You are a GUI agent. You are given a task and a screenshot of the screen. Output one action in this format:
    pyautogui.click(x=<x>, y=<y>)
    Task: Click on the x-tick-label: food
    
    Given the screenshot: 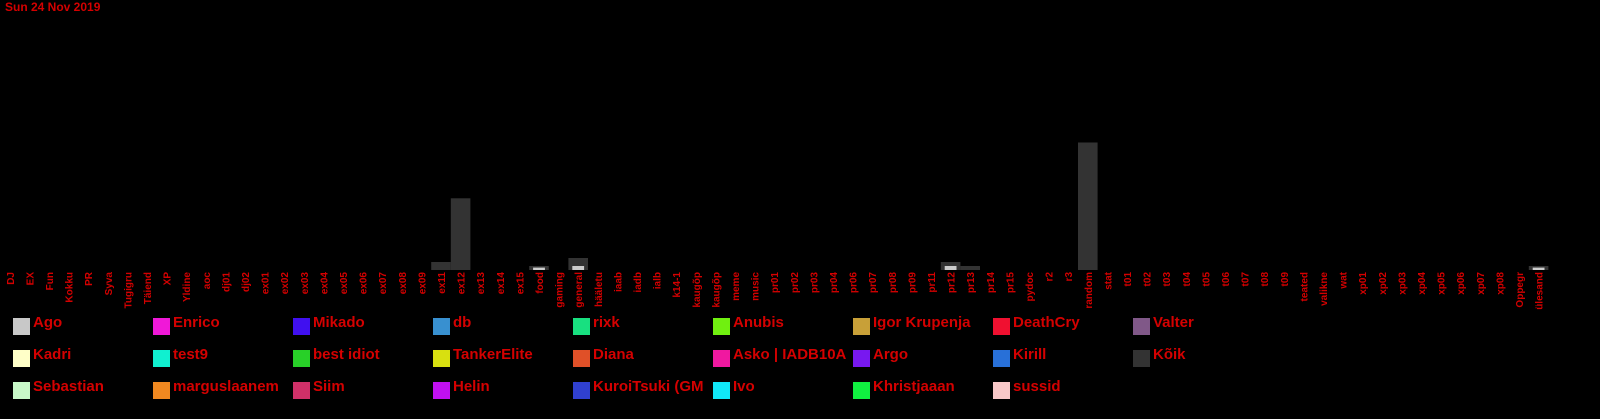 What is the action you would take?
    pyautogui.click(x=540, y=283)
    